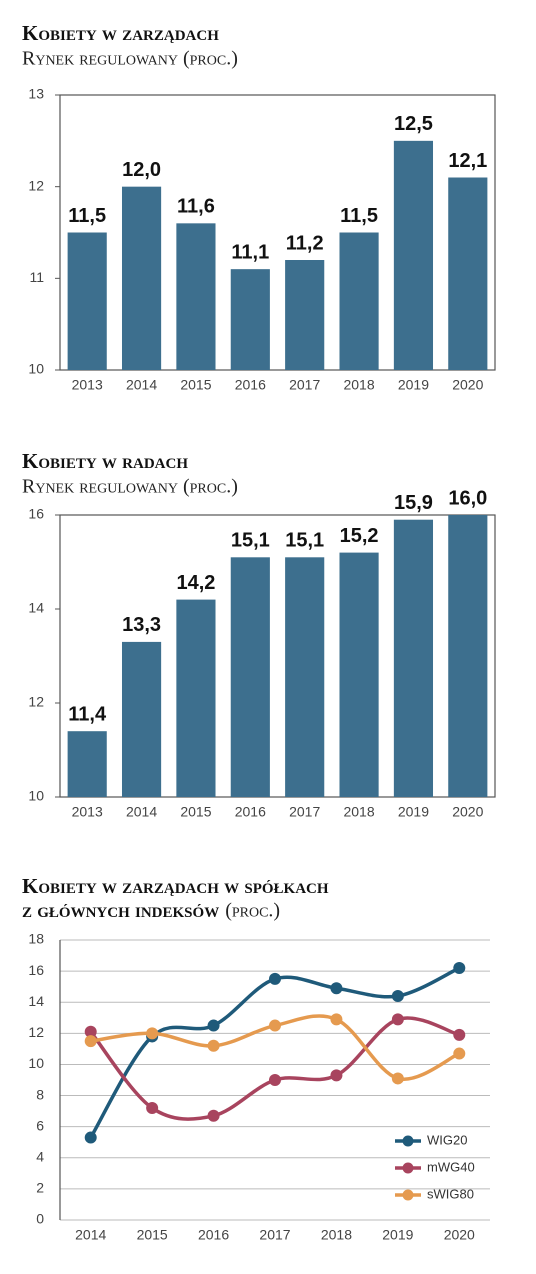 The width and height of the screenshot is (536, 1274). What do you see at coordinates (451, 1166) in the screenshot?
I see `legend-label: mWG40` at bounding box center [451, 1166].